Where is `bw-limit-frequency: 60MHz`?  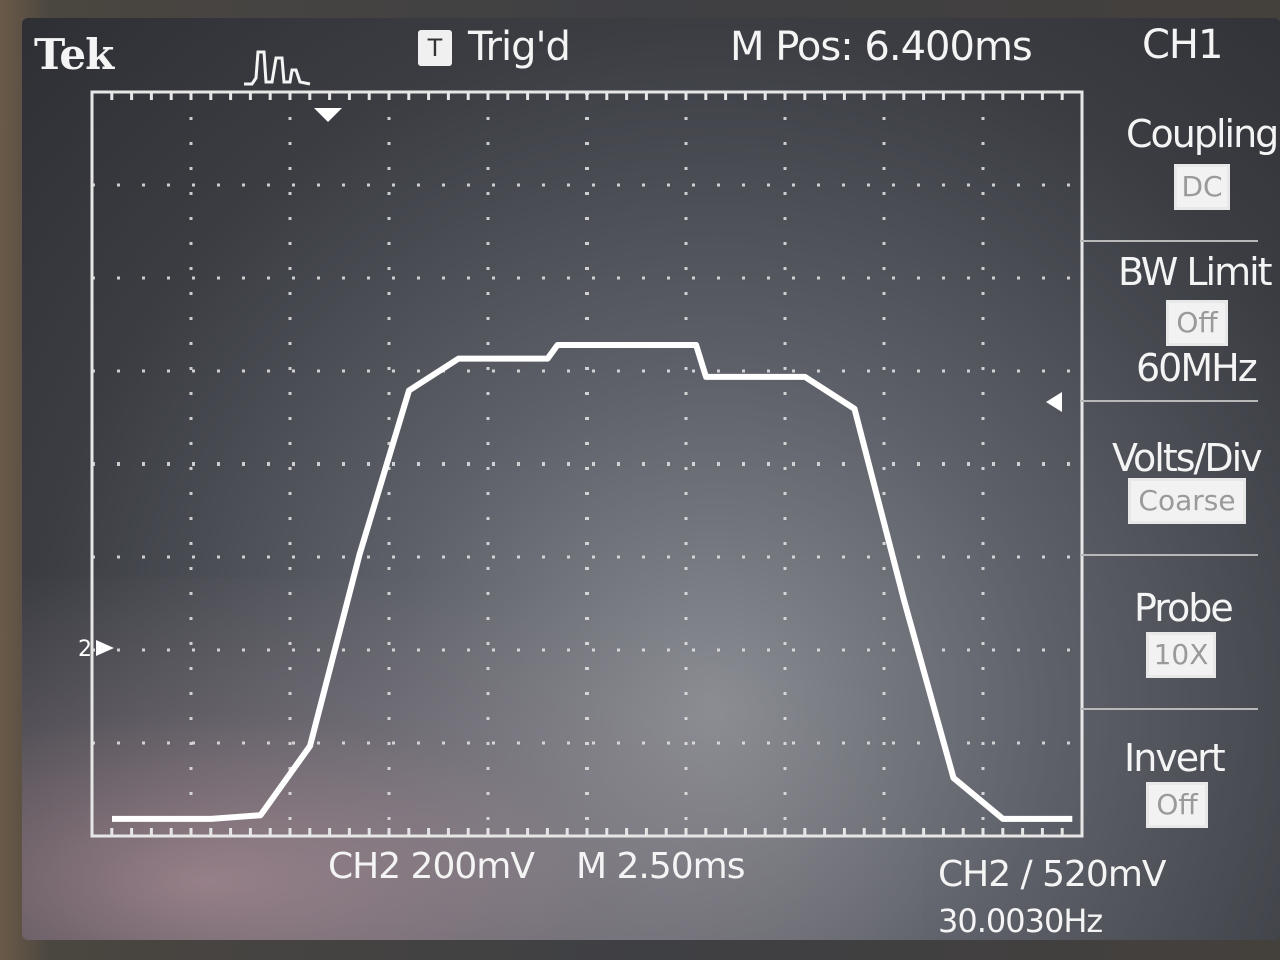 bw-limit-frequency: 60MHz is located at coordinates (1197, 368).